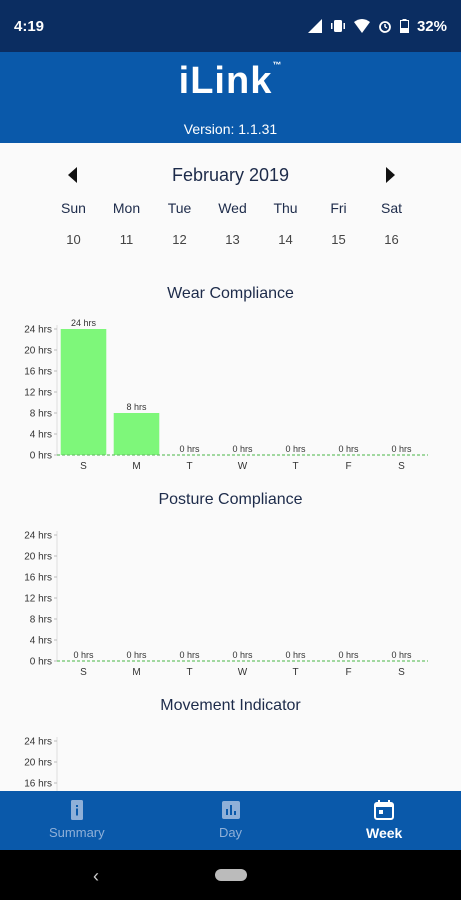 The width and height of the screenshot is (461, 900). I want to click on version-label: Version: 1.1.31, so click(230, 129).